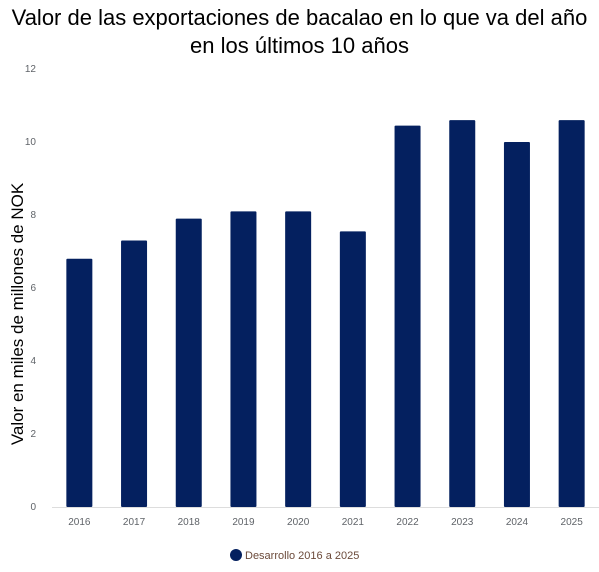  I want to click on y-tick-label: 2, so click(33, 434).